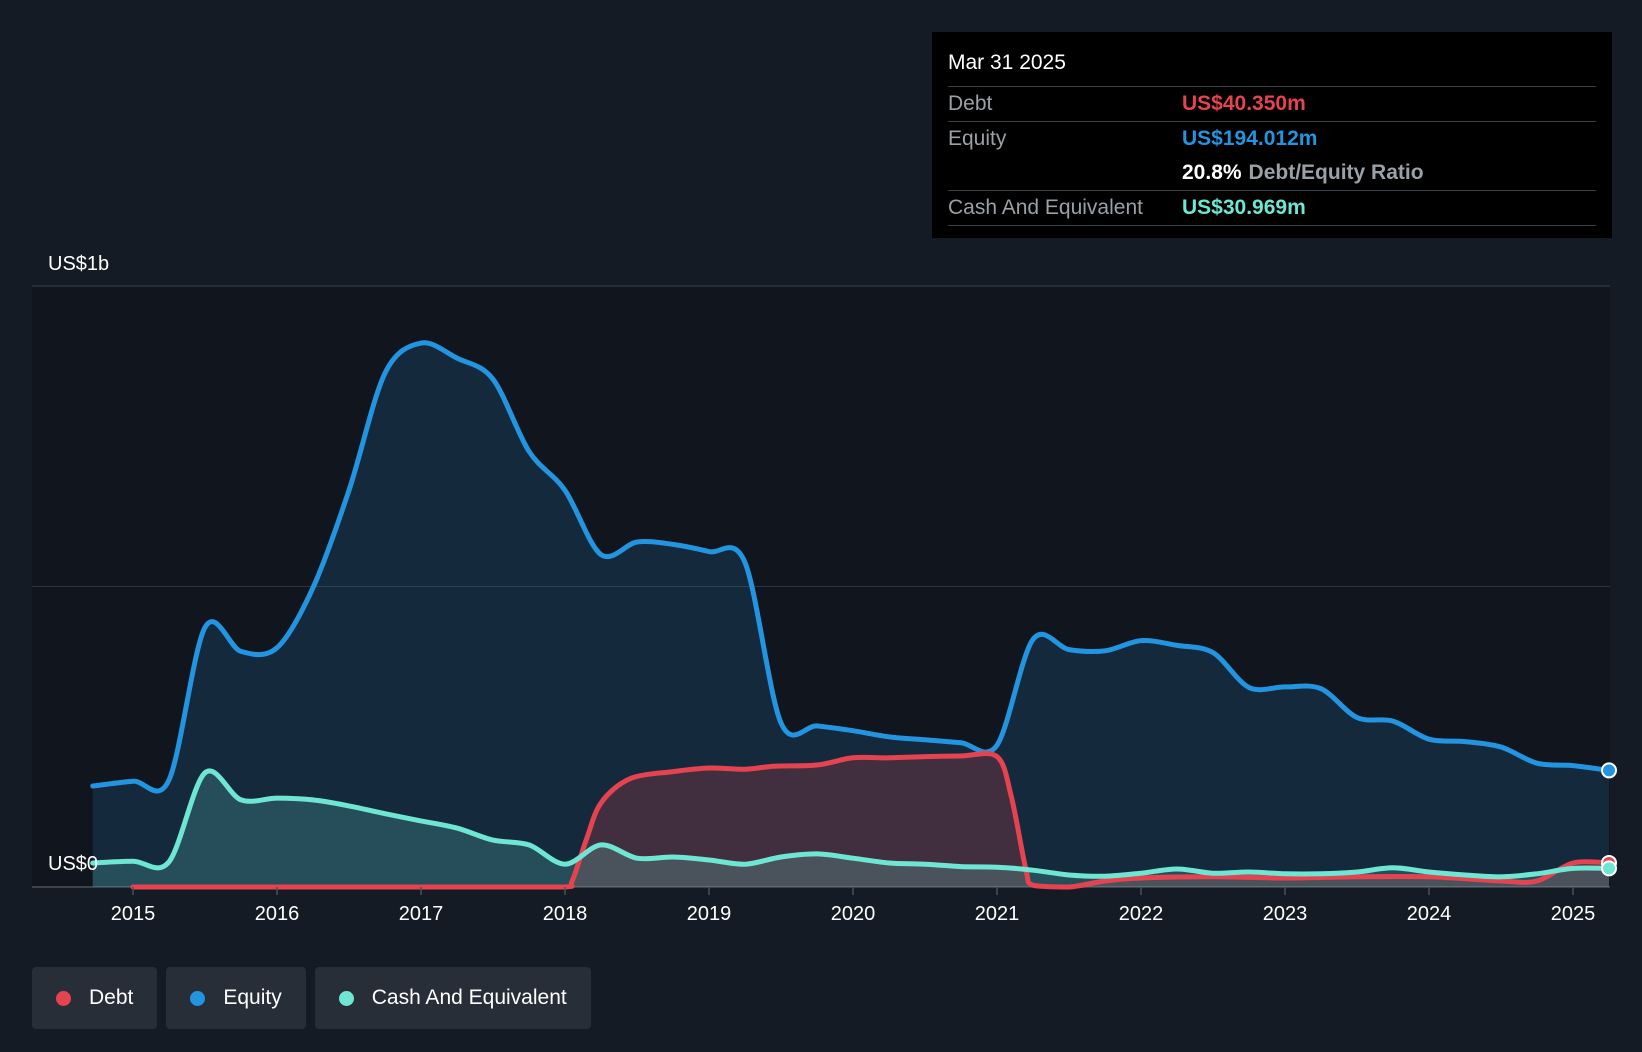  Describe the element at coordinates (1285, 914) in the screenshot. I see `x-tick-label: 2023` at that location.